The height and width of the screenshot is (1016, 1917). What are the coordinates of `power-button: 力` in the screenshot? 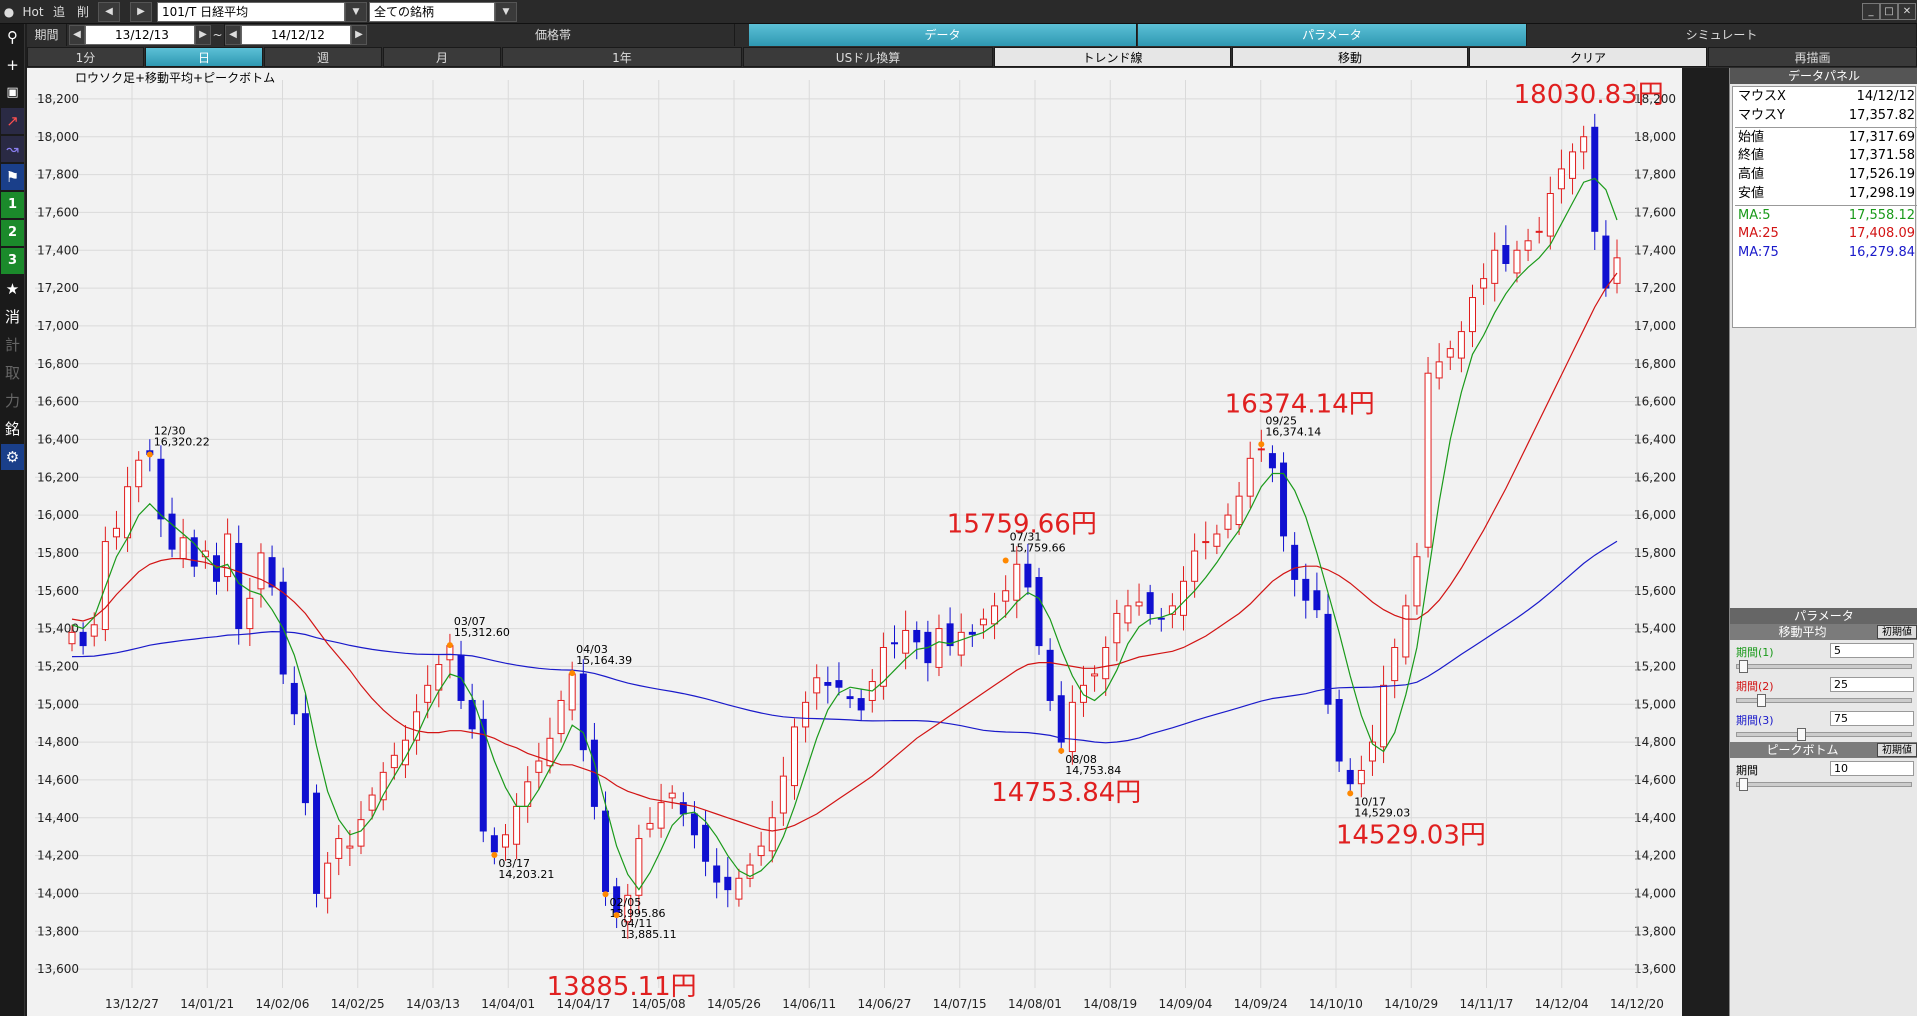 It's located at (12, 401).